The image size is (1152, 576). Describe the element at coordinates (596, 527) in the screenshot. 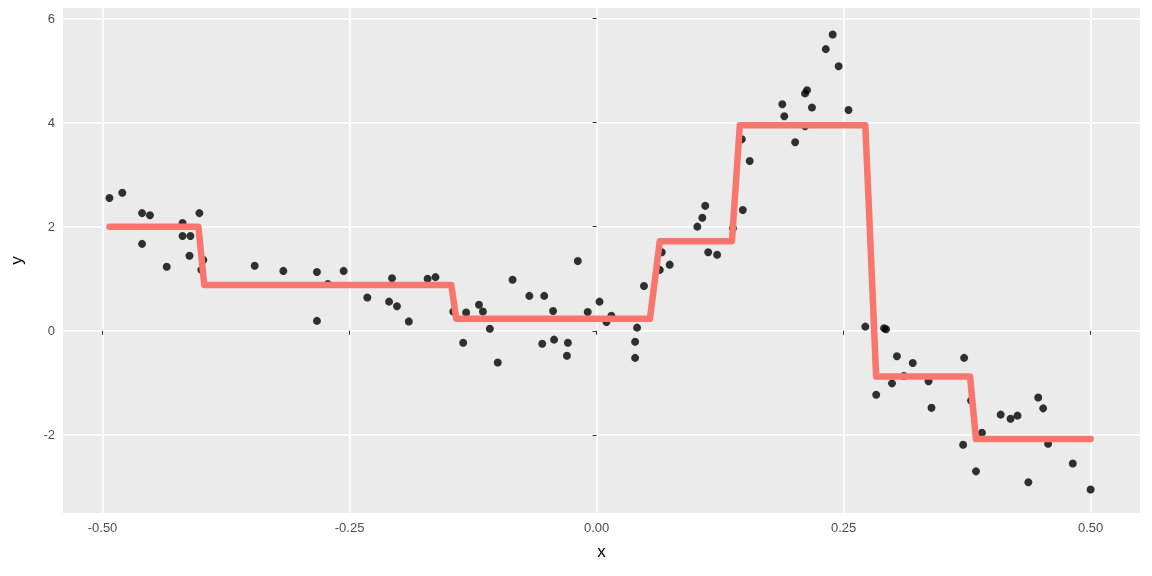

I see `x-tick-label: 0.00` at that location.